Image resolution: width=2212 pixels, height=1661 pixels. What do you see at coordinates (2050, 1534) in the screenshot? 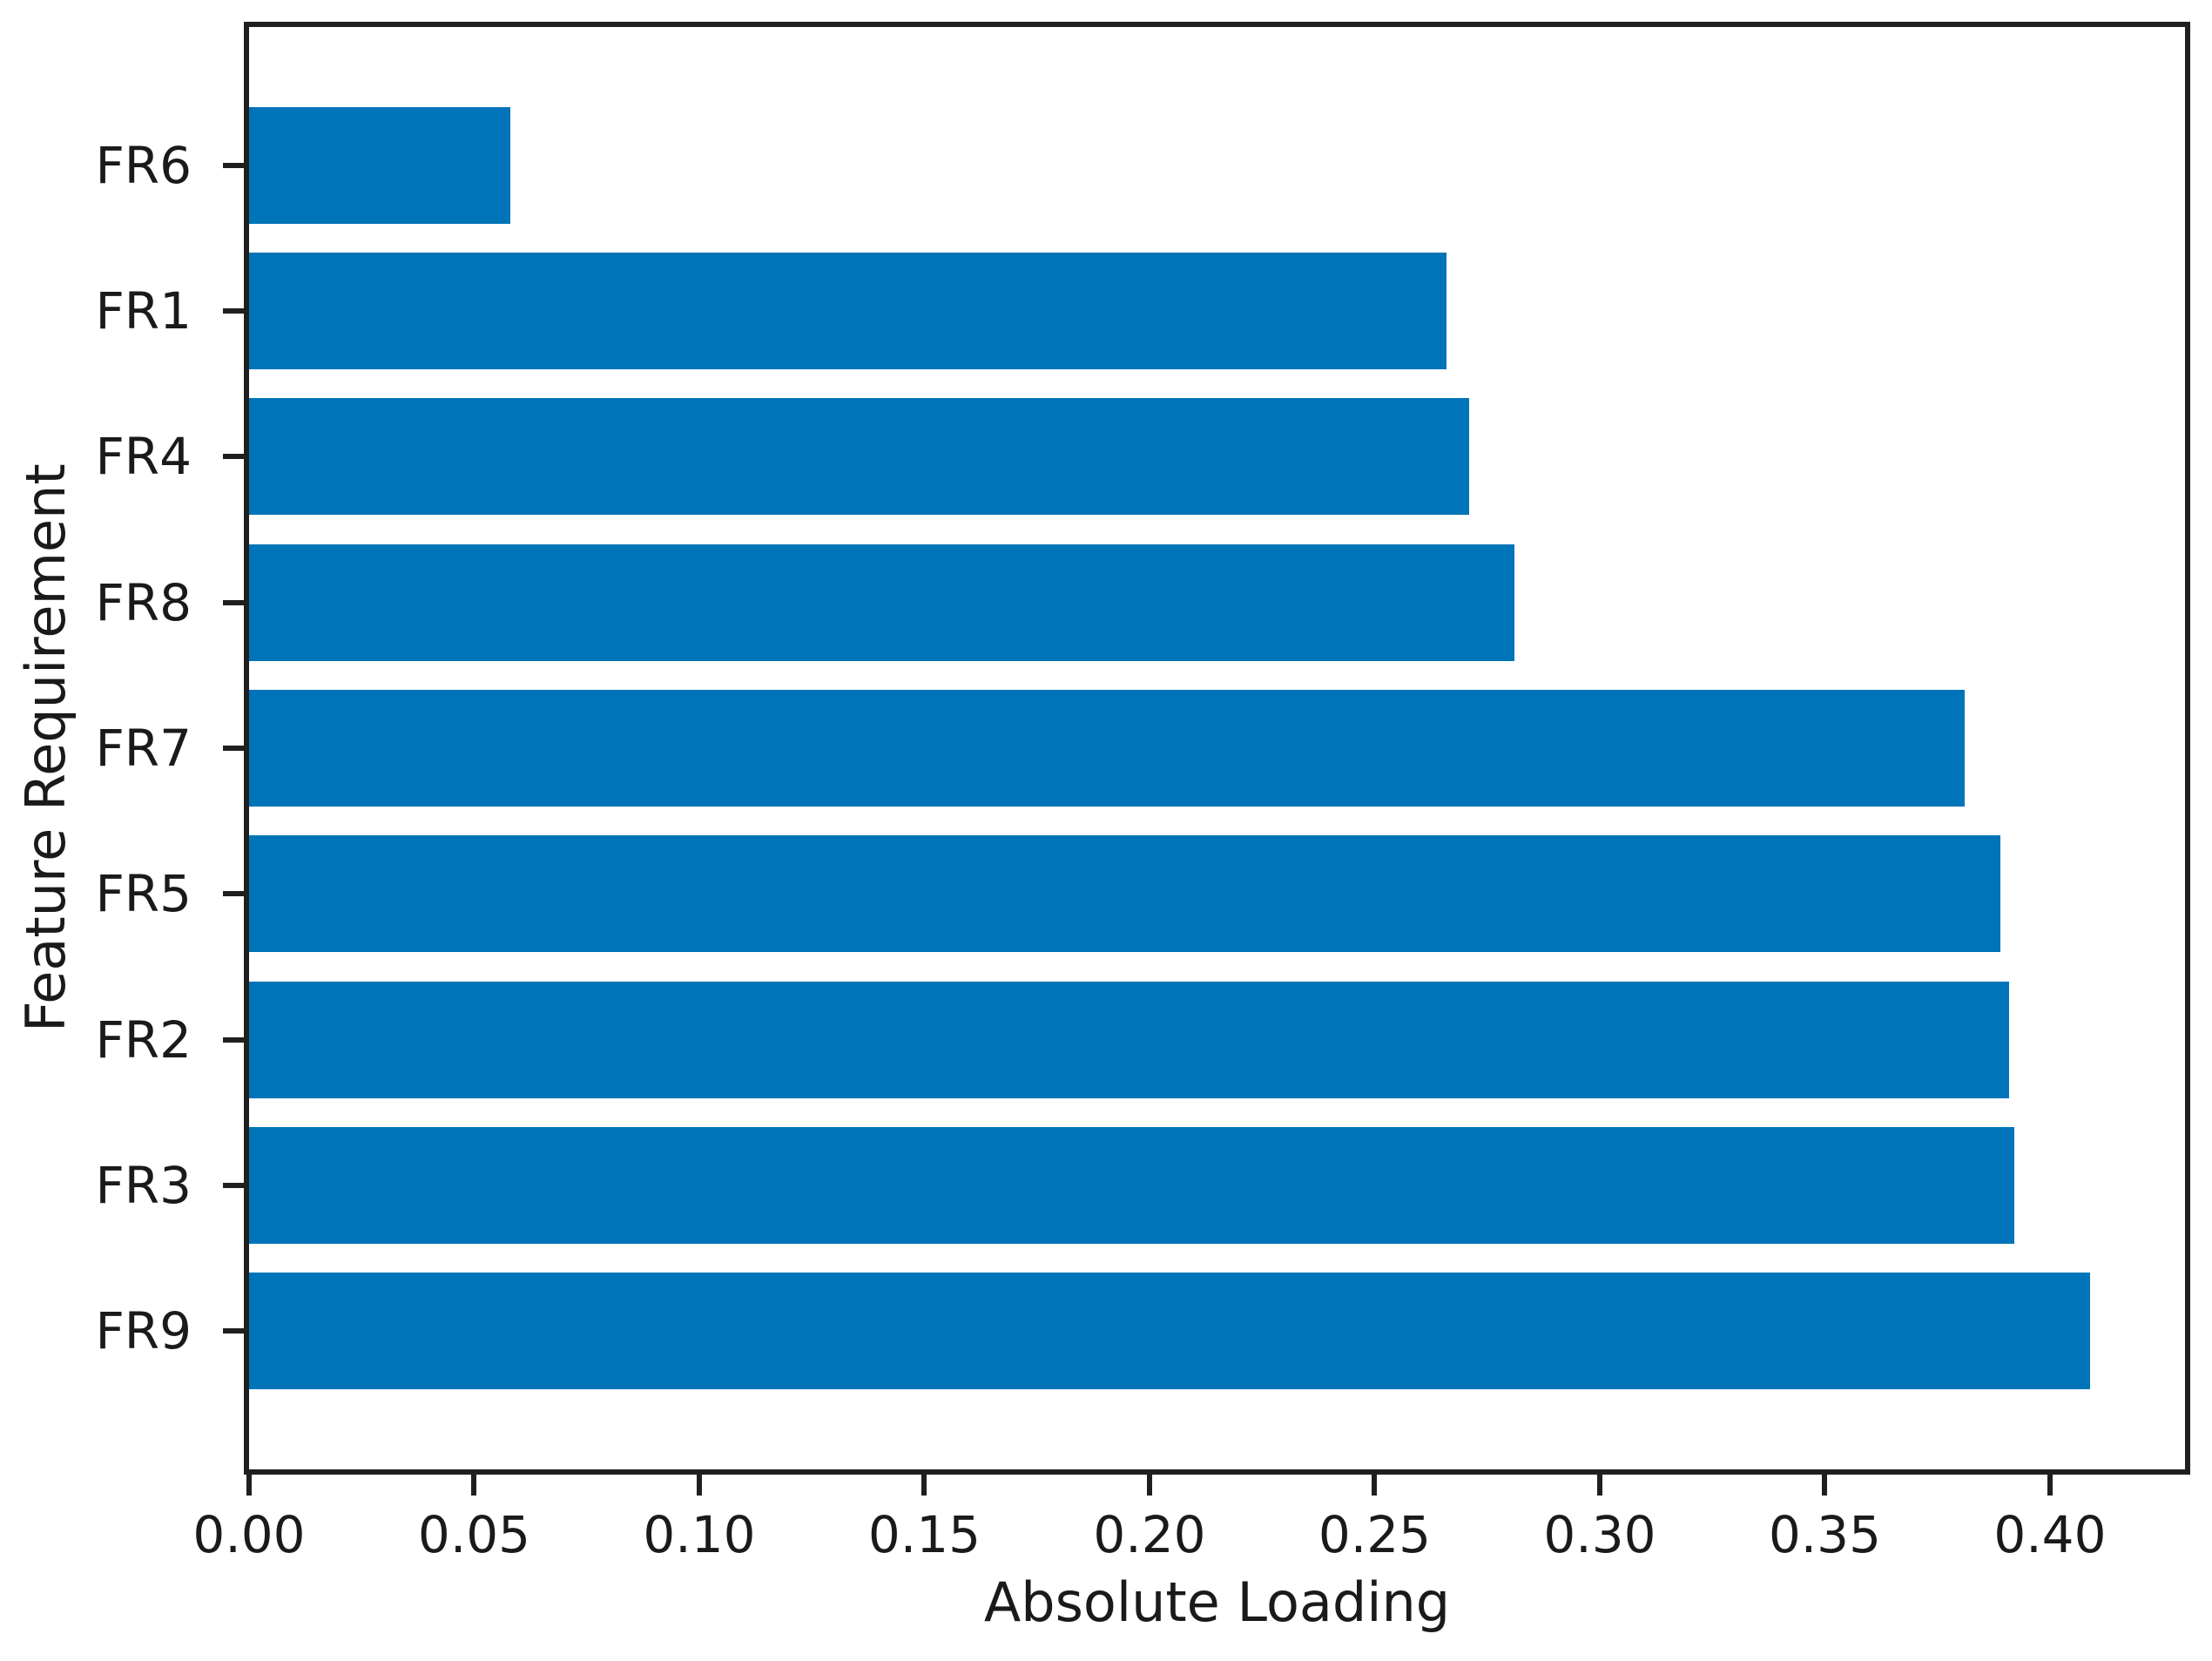
I see `x-tick-label: 0.40` at bounding box center [2050, 1534].